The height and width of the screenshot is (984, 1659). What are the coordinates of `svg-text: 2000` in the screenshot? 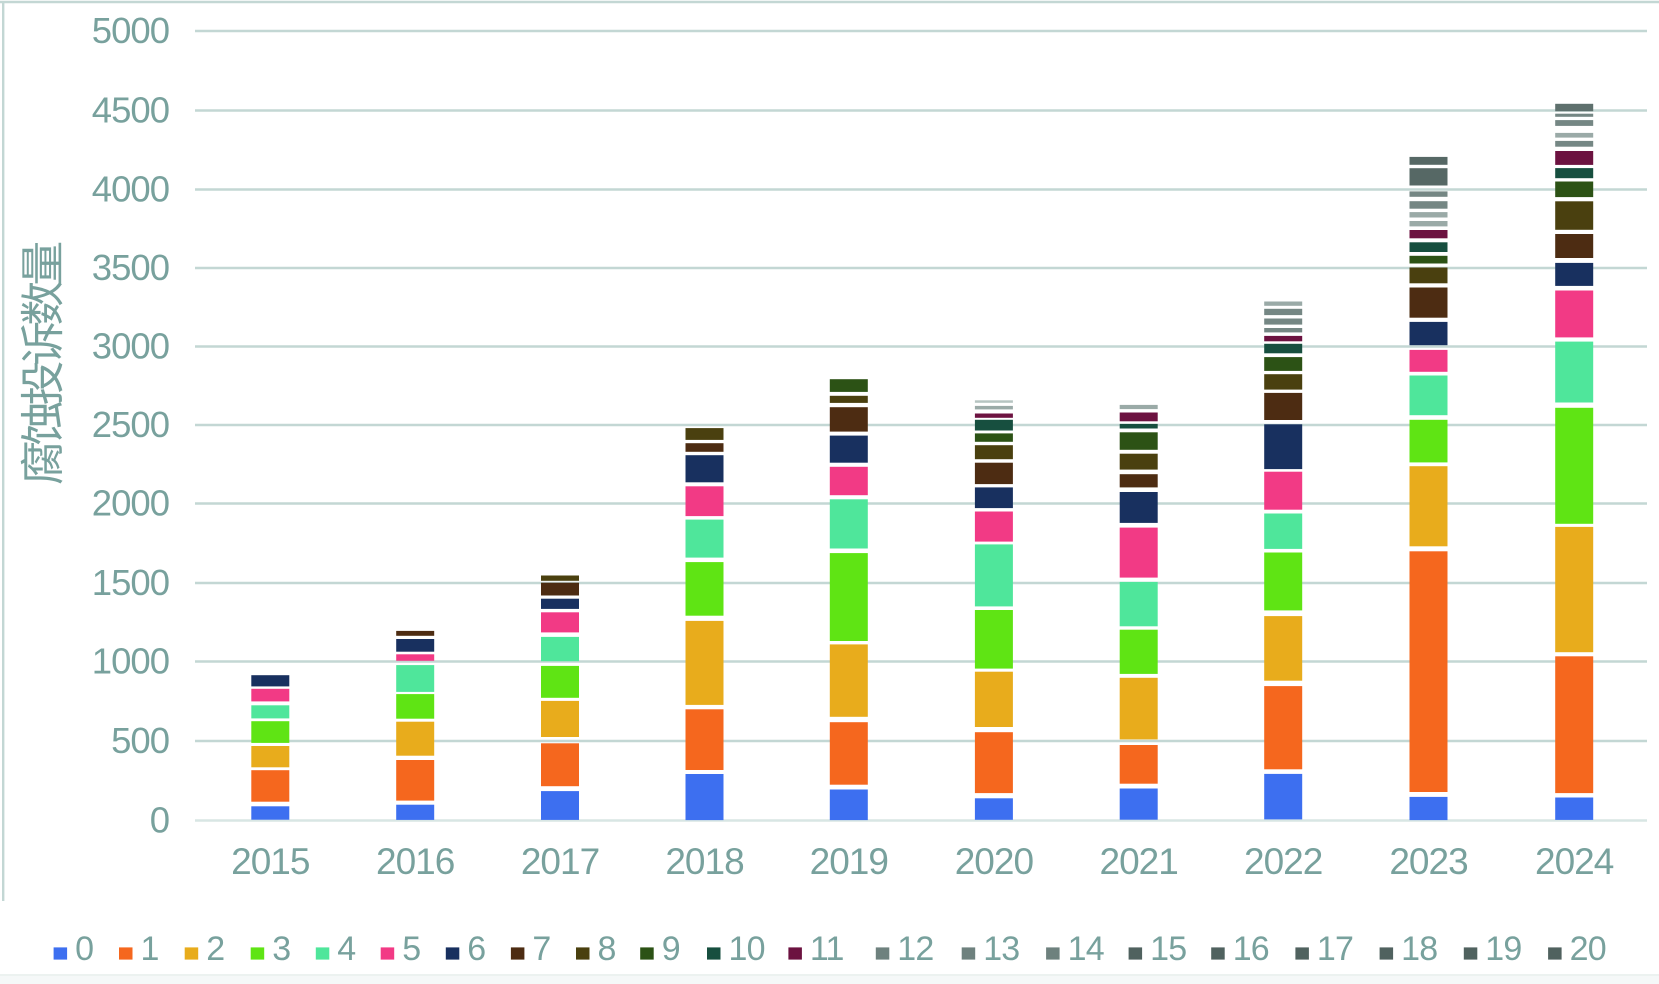 It's located at (130, 503).